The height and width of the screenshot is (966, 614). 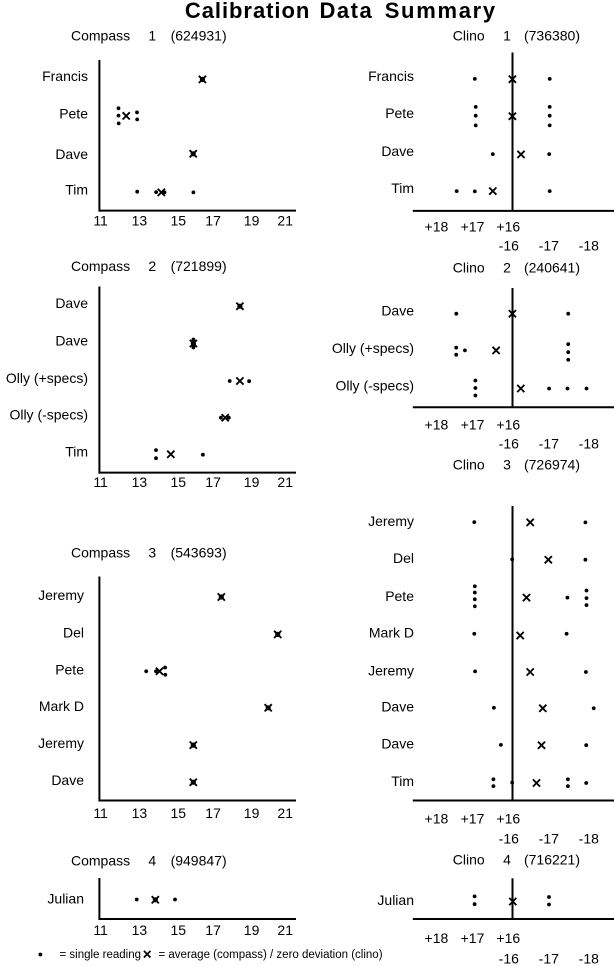 I want to click on svg-text: 3, so click(x=507, y=464).